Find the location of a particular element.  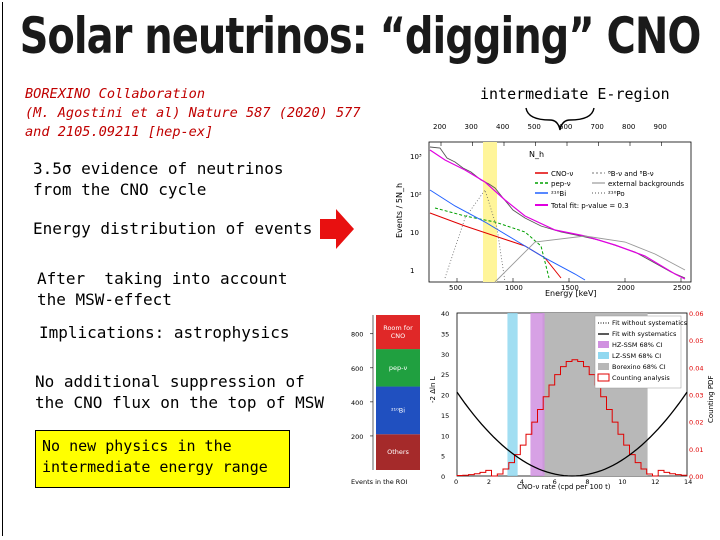

spectrum-legend-b8: ⁸B-ν and ⁸B-ν is located at coordinates (631, 174).